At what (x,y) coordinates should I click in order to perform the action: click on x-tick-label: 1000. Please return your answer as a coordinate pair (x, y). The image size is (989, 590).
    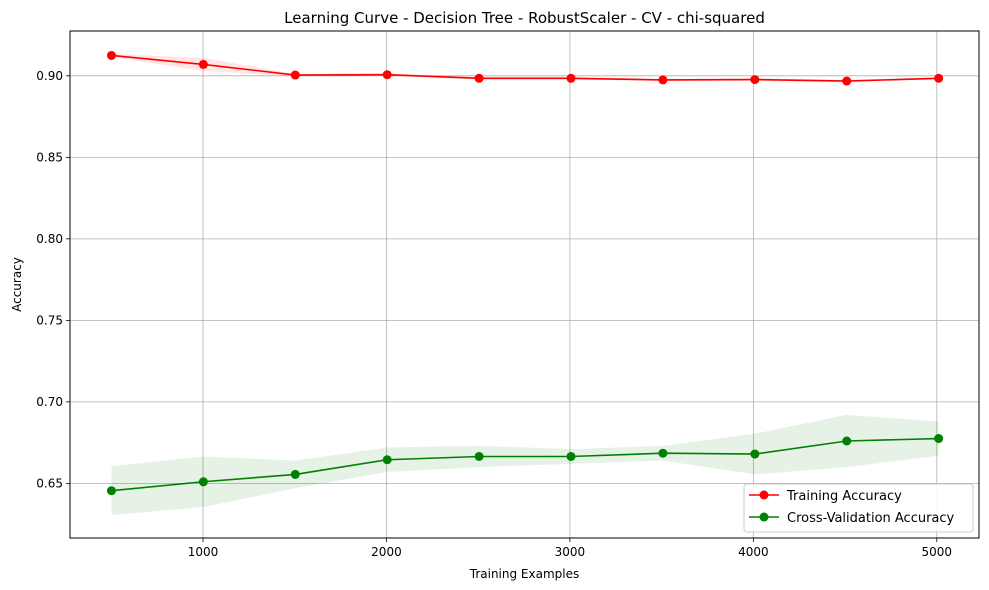
    Looking at the image, I should click on (203, 552).